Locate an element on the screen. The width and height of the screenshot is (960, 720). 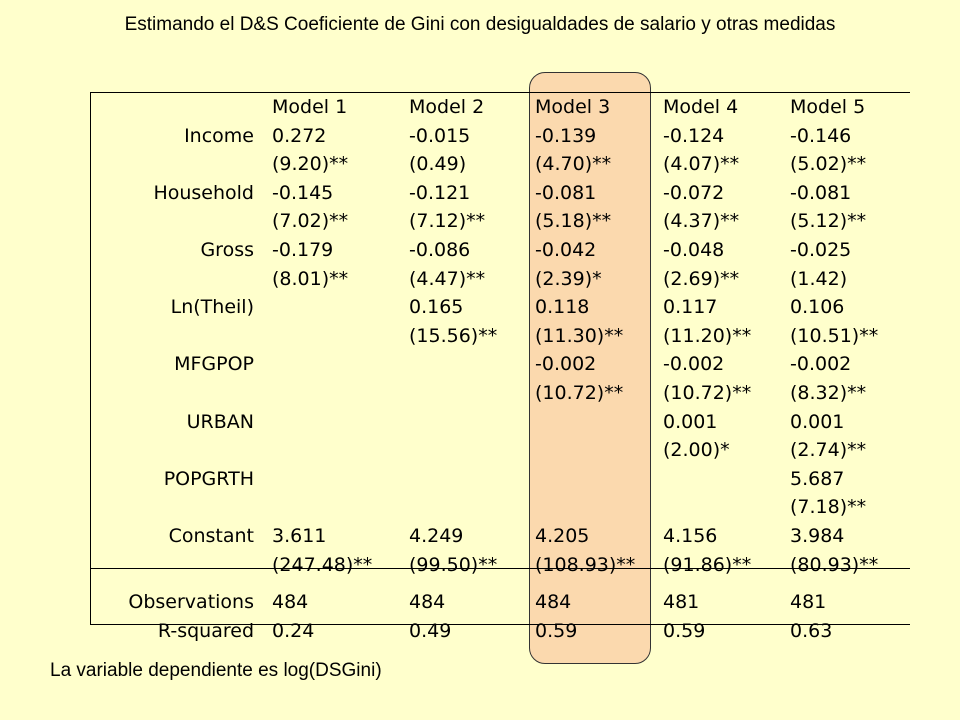
coef-row: POPGRTH 5.687 is located at coordinates (500, 479).